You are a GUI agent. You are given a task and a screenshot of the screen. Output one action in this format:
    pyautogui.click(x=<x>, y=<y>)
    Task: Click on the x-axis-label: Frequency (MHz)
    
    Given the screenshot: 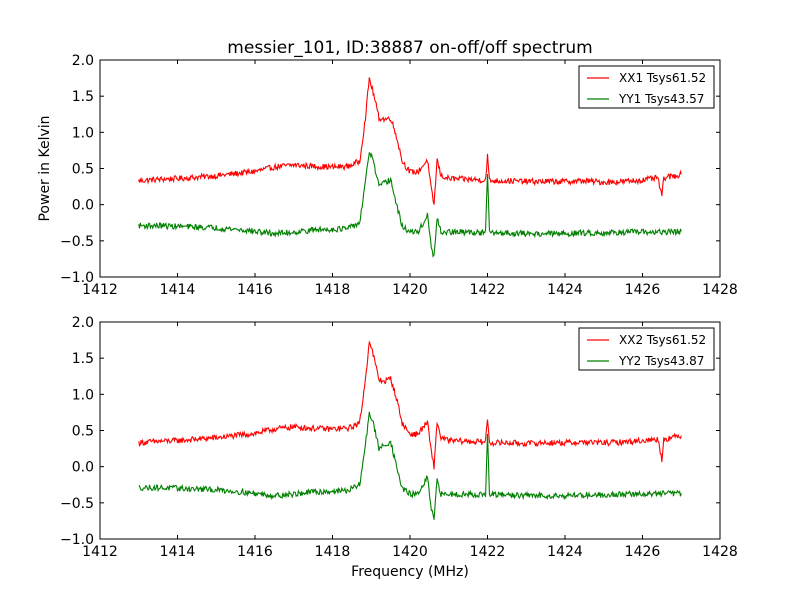 What is the action you would take?
    pyautogui.click(x=410, y=572)
    